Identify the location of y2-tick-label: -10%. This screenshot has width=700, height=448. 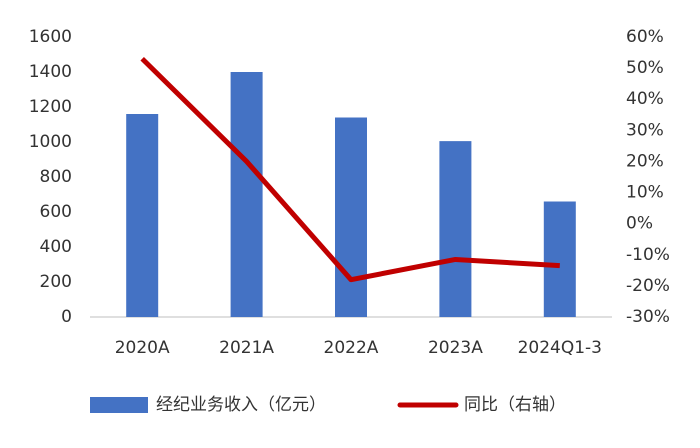
(648, 255).